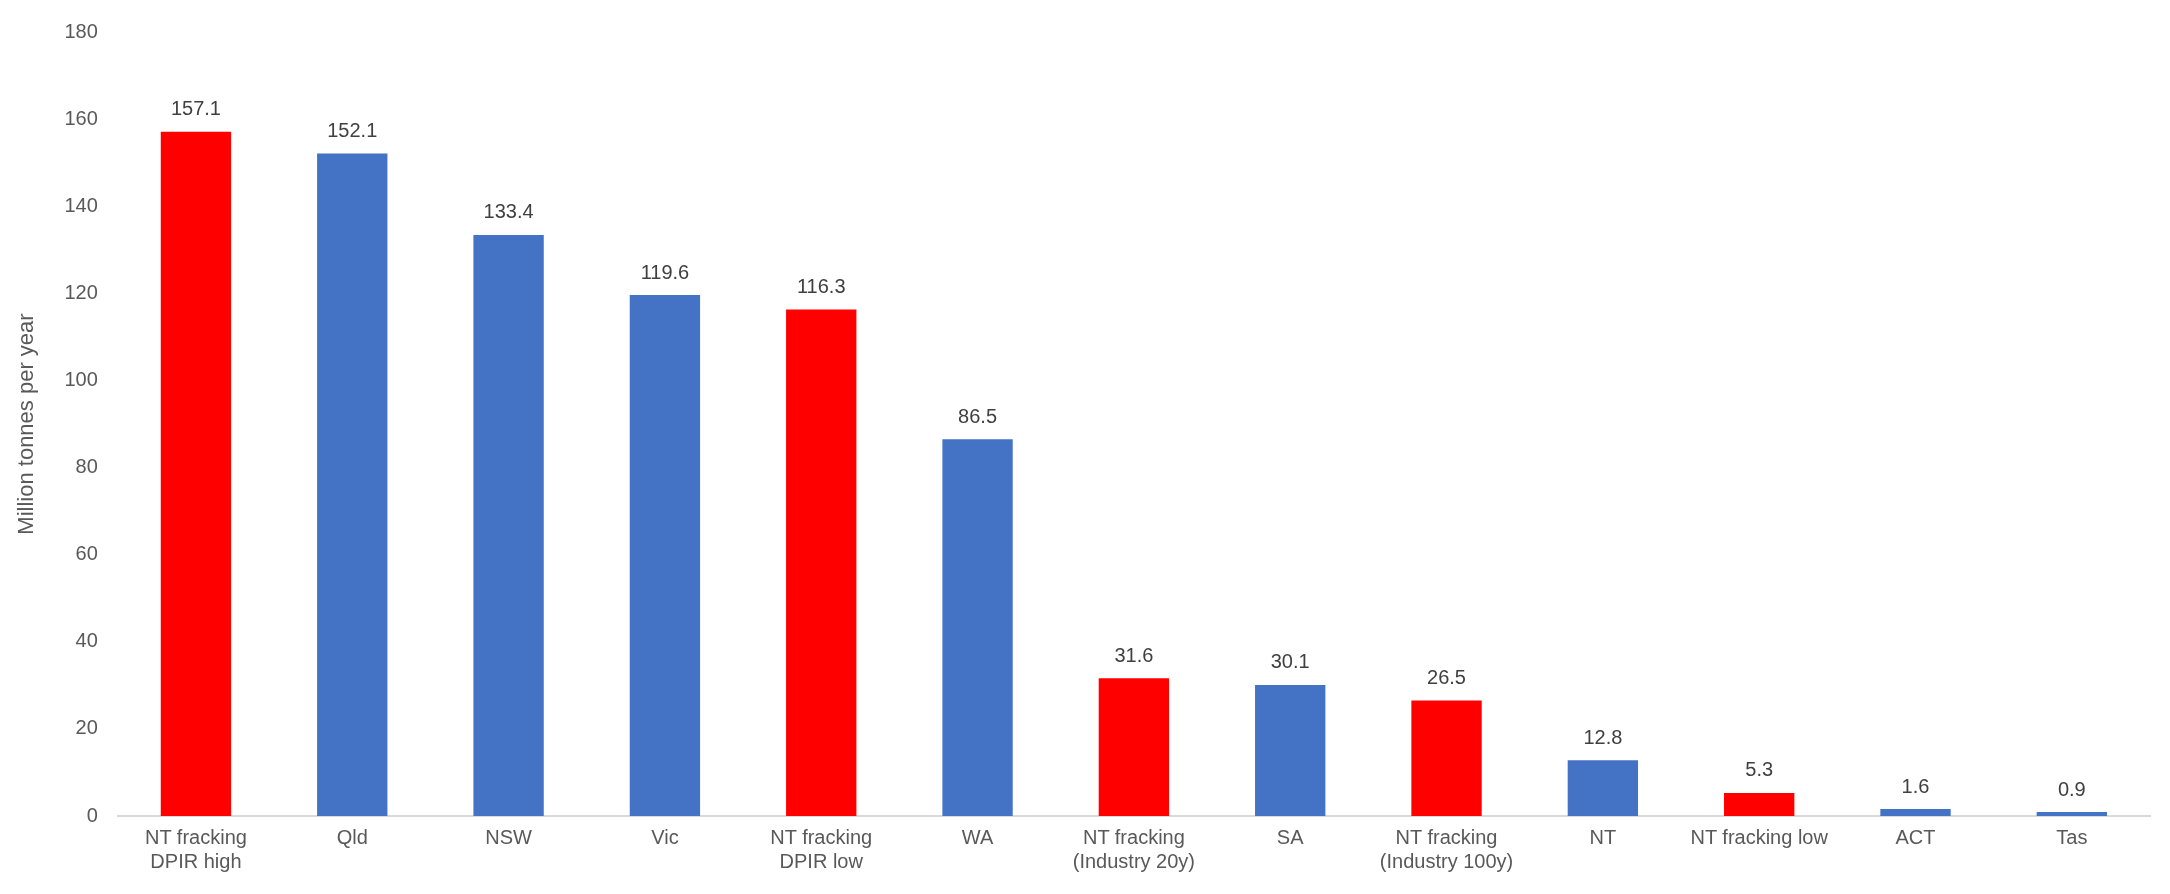 Image resolution: width=2170 pixels, height=894 pixels. What do you see at coordinates (821, 285) in the screenshot?
I see `data-label: 116.3` at bounding box center [821, 285].